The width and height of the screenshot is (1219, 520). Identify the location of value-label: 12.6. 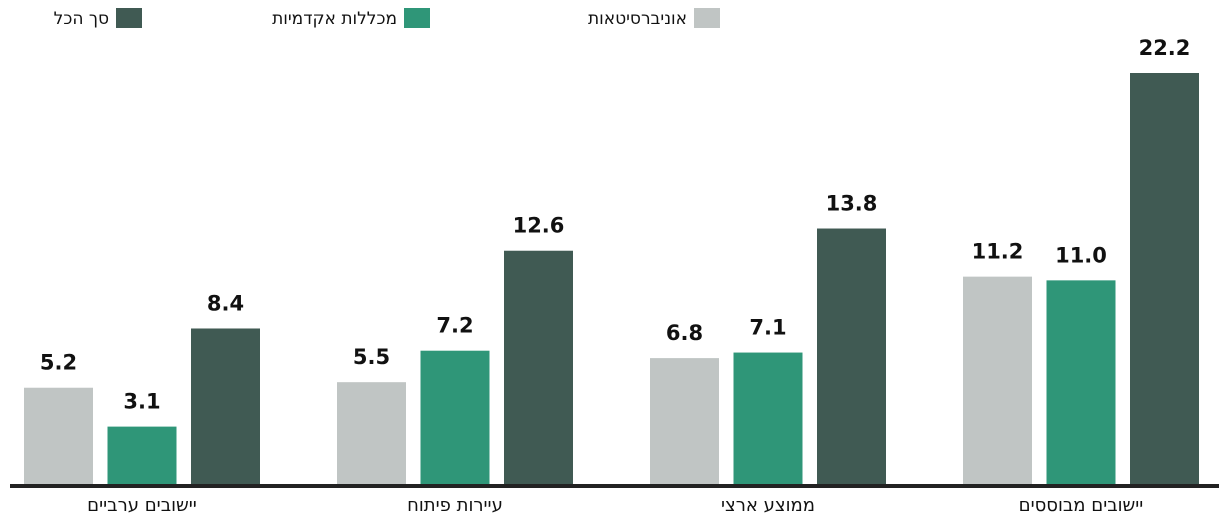
(539, 226).